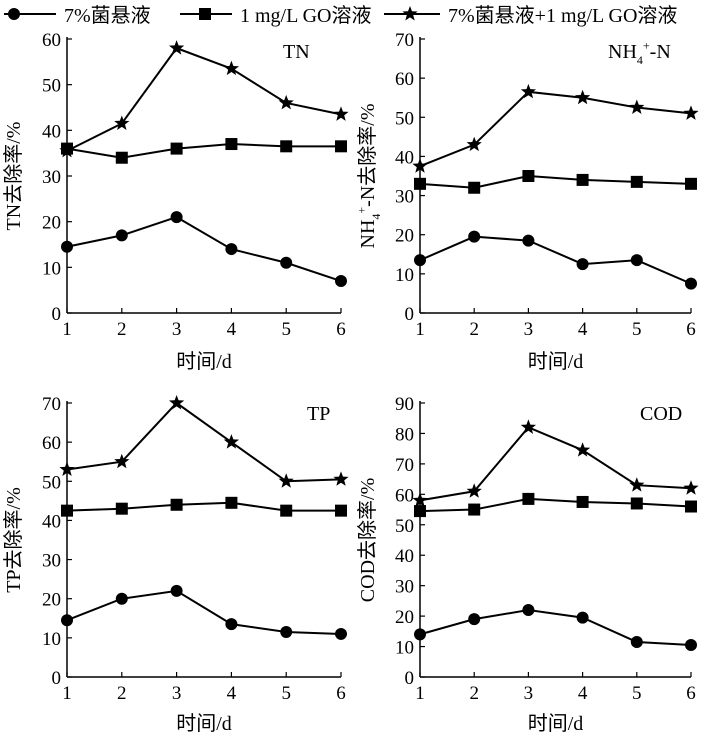 The image size is (728, 754). Describe the element at coordinates (369, 176) in the screenshot. I see `y-axis-label: NH4+-N去除率/%` at that location.